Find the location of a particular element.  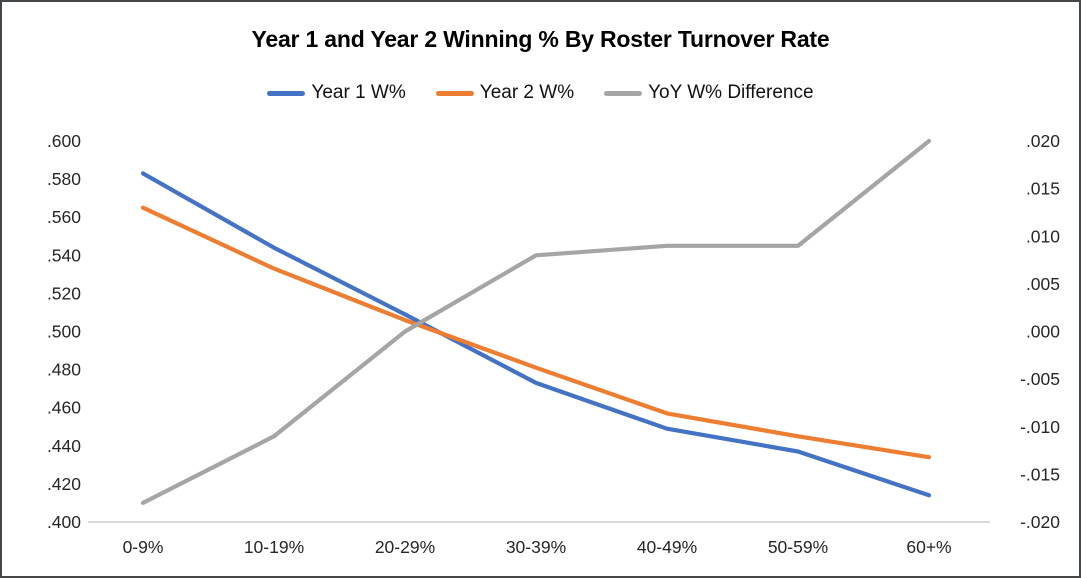

right-axis-tick-label: .005 is located at coordinates (1043, 284).